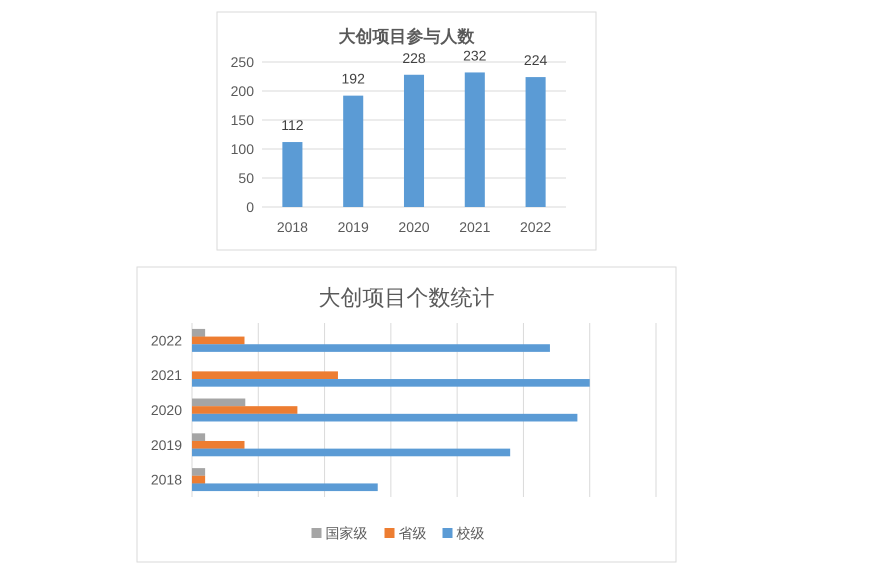 This screenshot has width=882, height=568. What do you see at coordinates (242, 120) in the screenshot?
I see `y-tick-label: 150` at bounding box center [242, 120].